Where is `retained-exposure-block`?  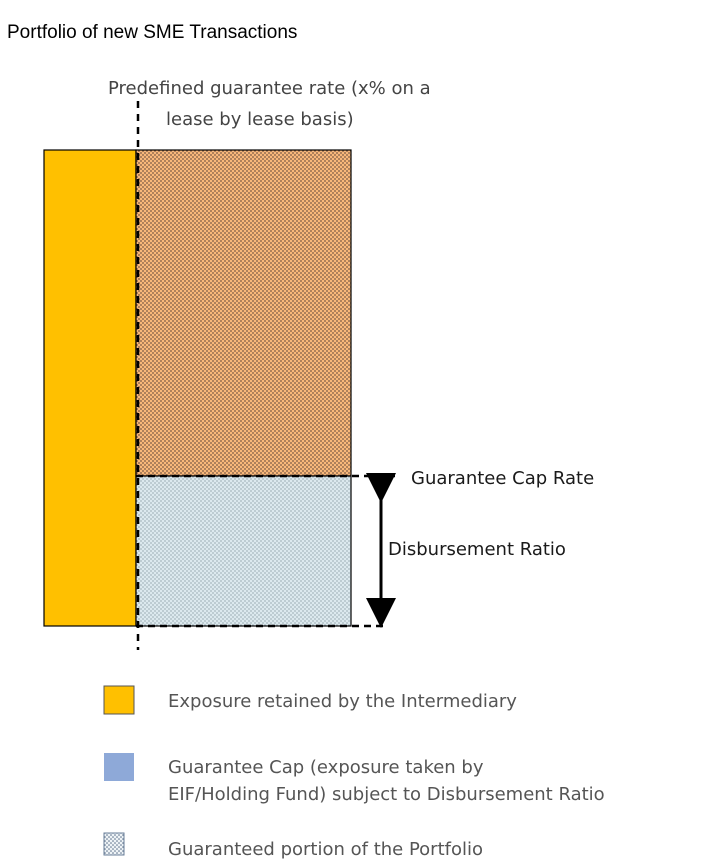
retained-exposure-block is located at coordinates (90, 388).